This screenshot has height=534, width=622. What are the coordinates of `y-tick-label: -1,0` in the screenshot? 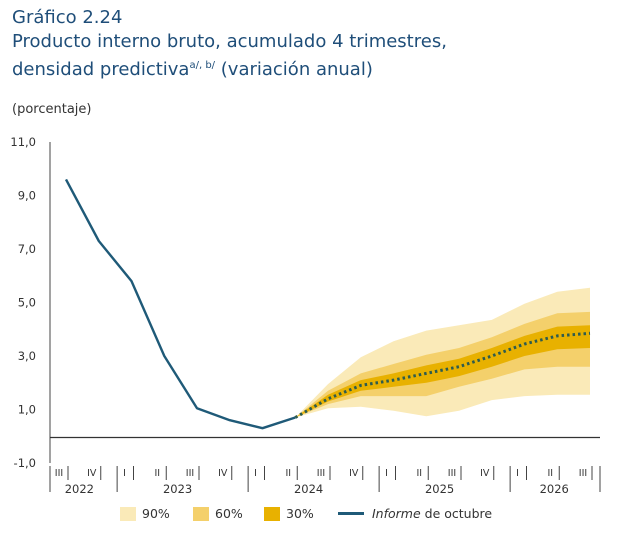 It's located at (25, 463).